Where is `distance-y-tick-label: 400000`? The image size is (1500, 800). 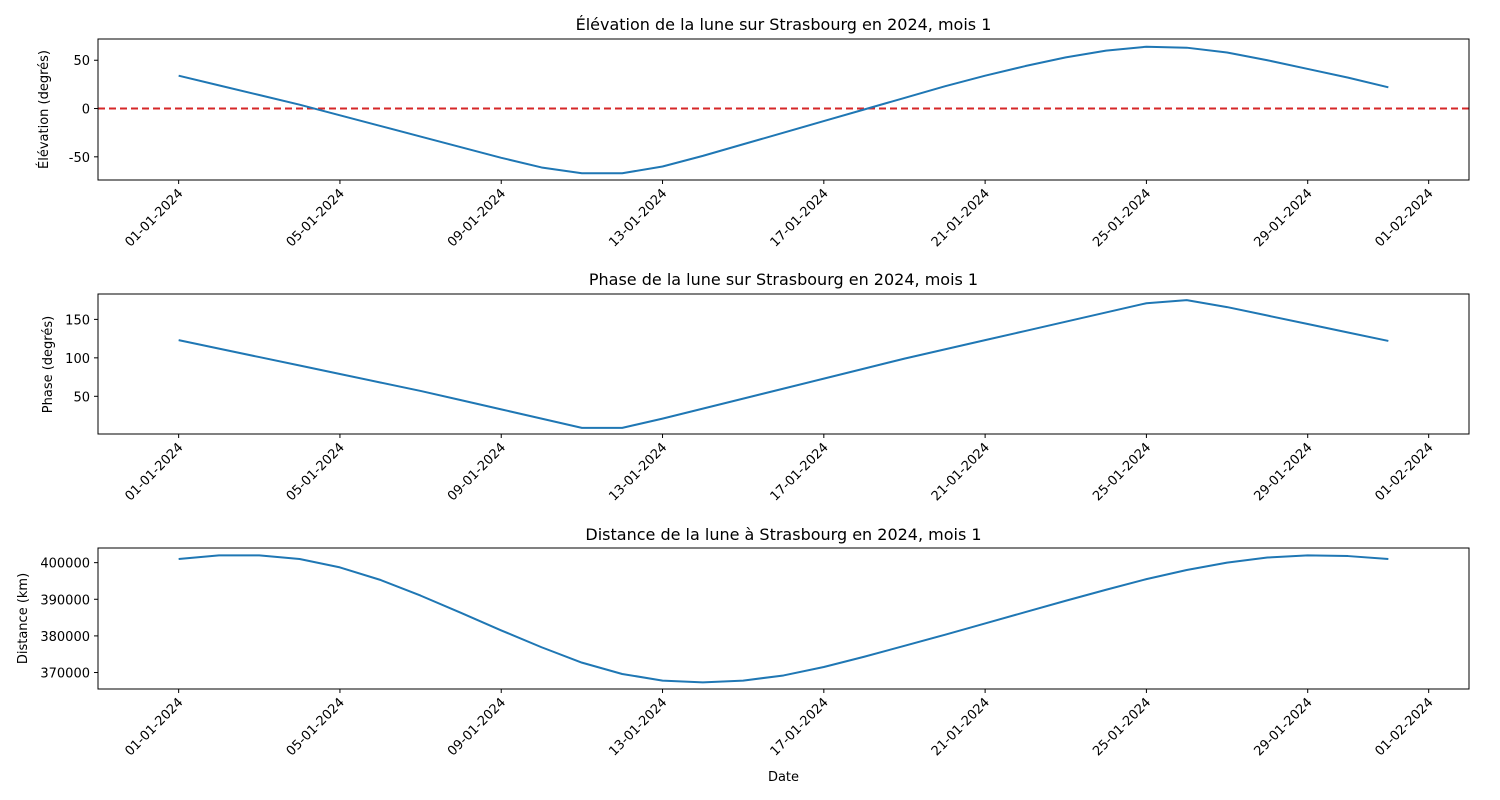 distance-y-tick-label: 400000 is located at coordinates (65, 564).